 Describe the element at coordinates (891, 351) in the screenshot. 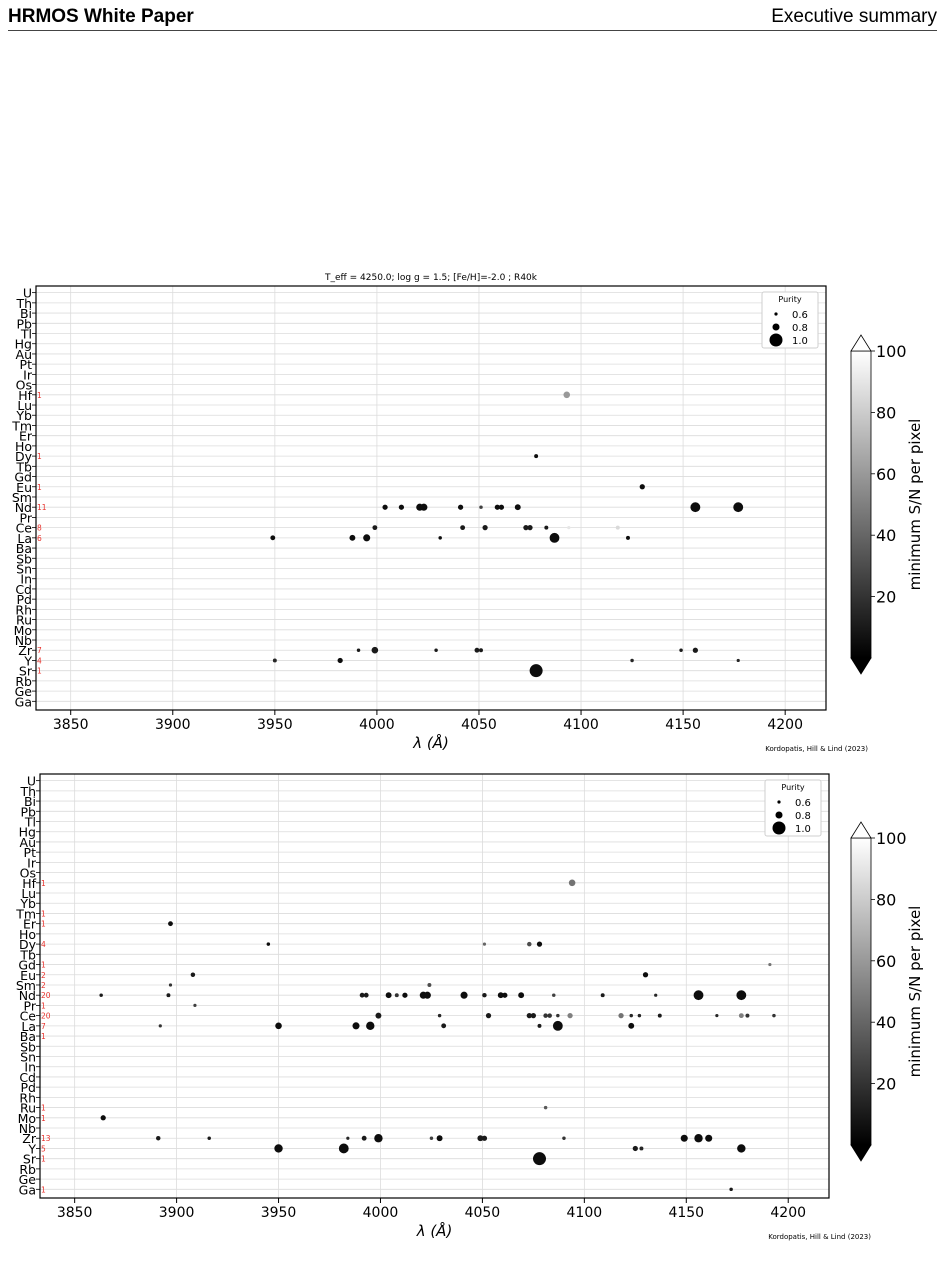

I see `colorbar-tick-label: 100` at that location.